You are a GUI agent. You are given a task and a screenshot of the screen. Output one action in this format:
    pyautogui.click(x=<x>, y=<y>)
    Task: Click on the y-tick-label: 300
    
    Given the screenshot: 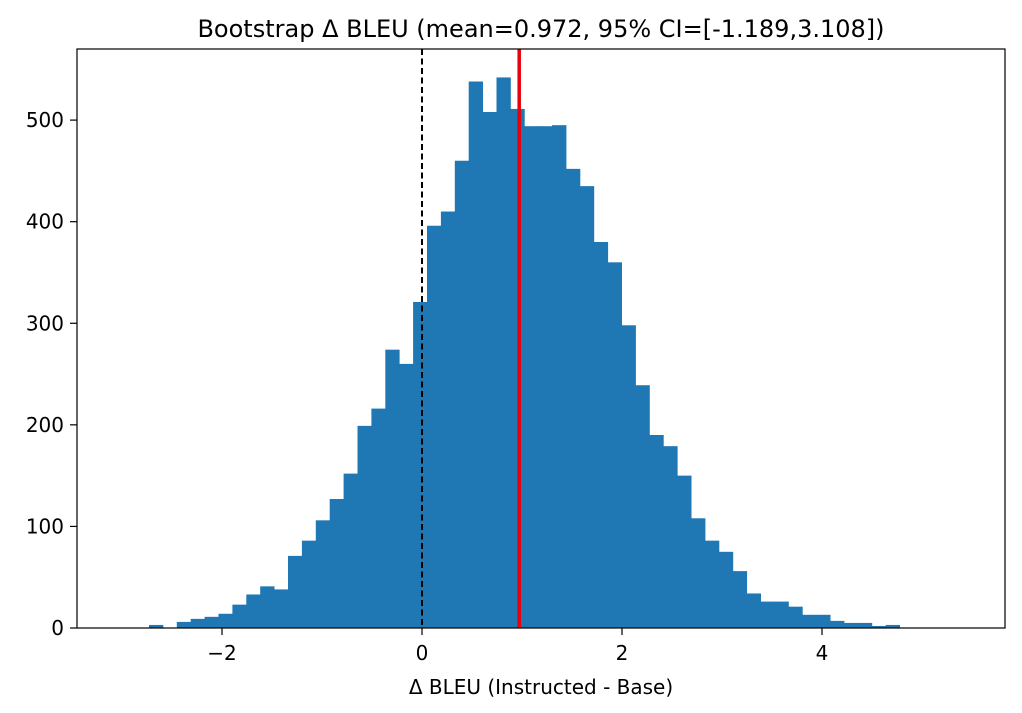 What is the action you would take?
    pyautogui.click(x=45, y=323)
    